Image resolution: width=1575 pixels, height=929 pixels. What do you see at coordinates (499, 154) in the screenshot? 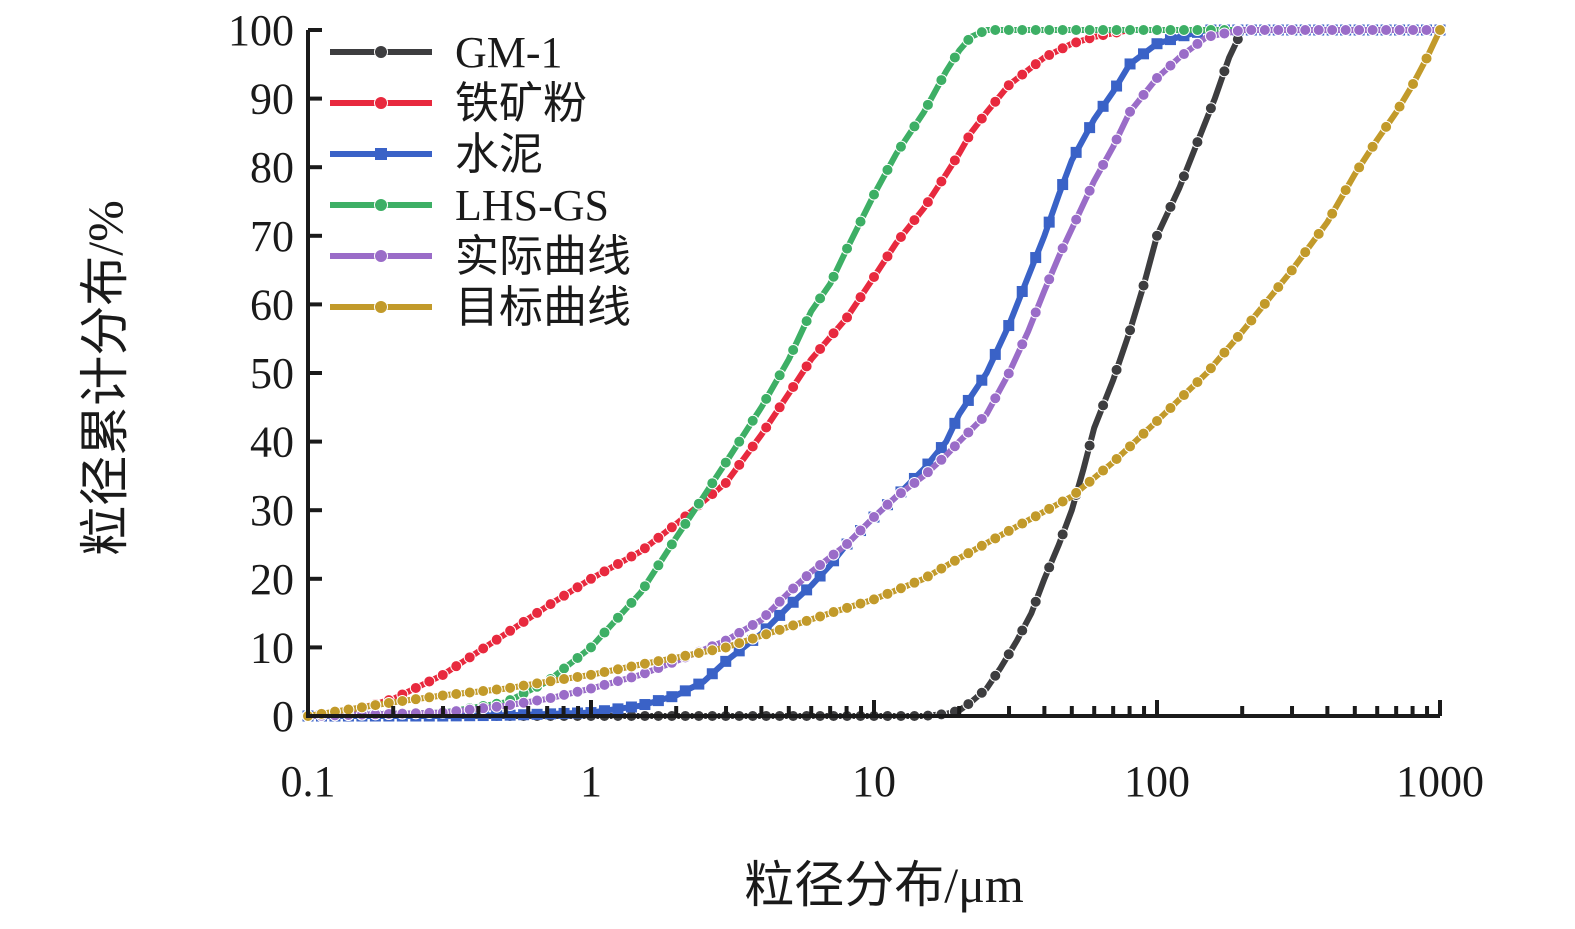
I see `legend-label-2: 水泥` at bounding box center [499, 154].